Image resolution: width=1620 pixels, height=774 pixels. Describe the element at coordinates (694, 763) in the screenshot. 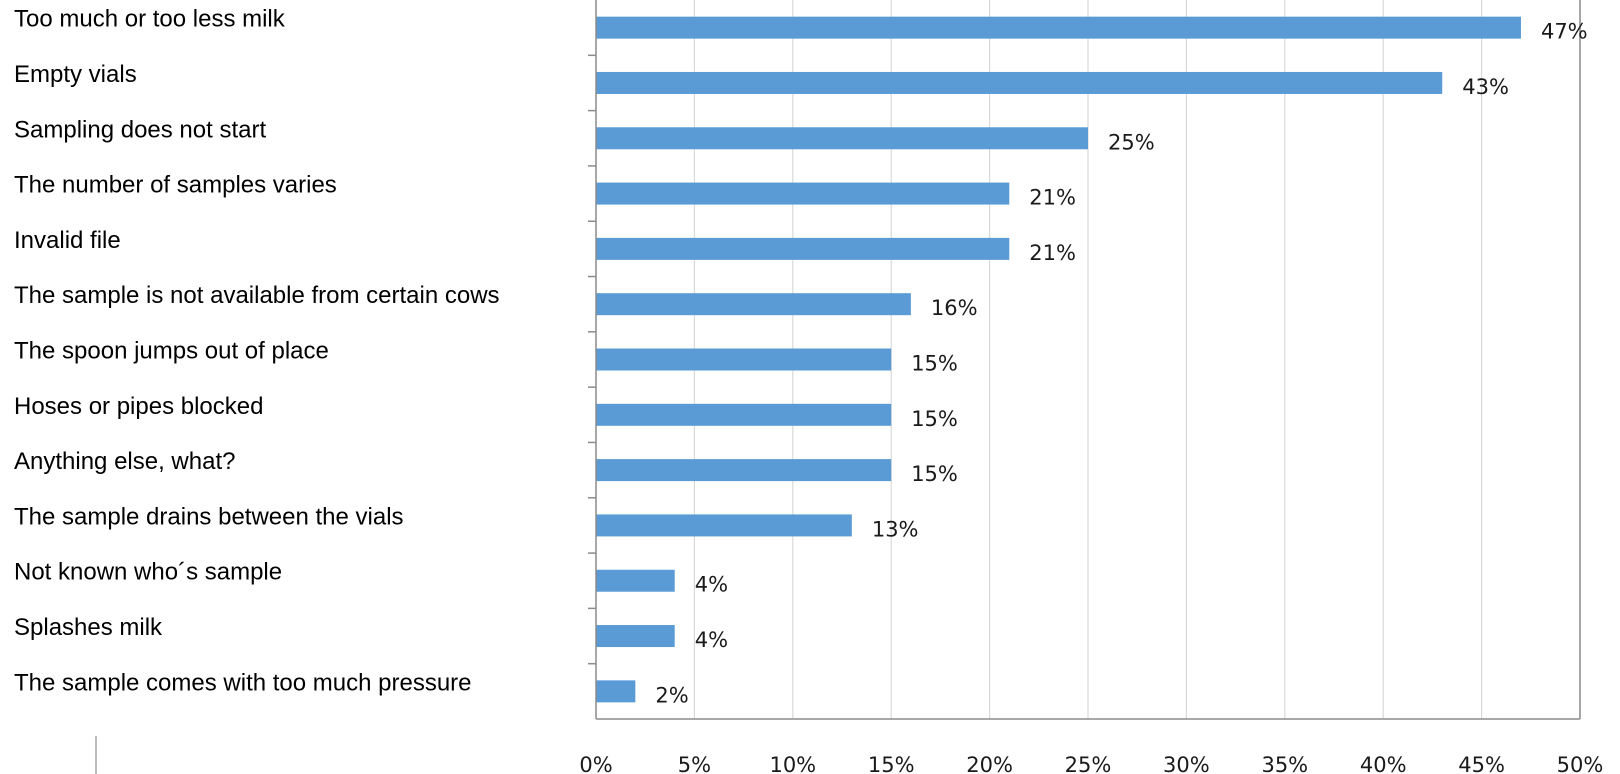

I see `x-tick-label: 5%` at that location.